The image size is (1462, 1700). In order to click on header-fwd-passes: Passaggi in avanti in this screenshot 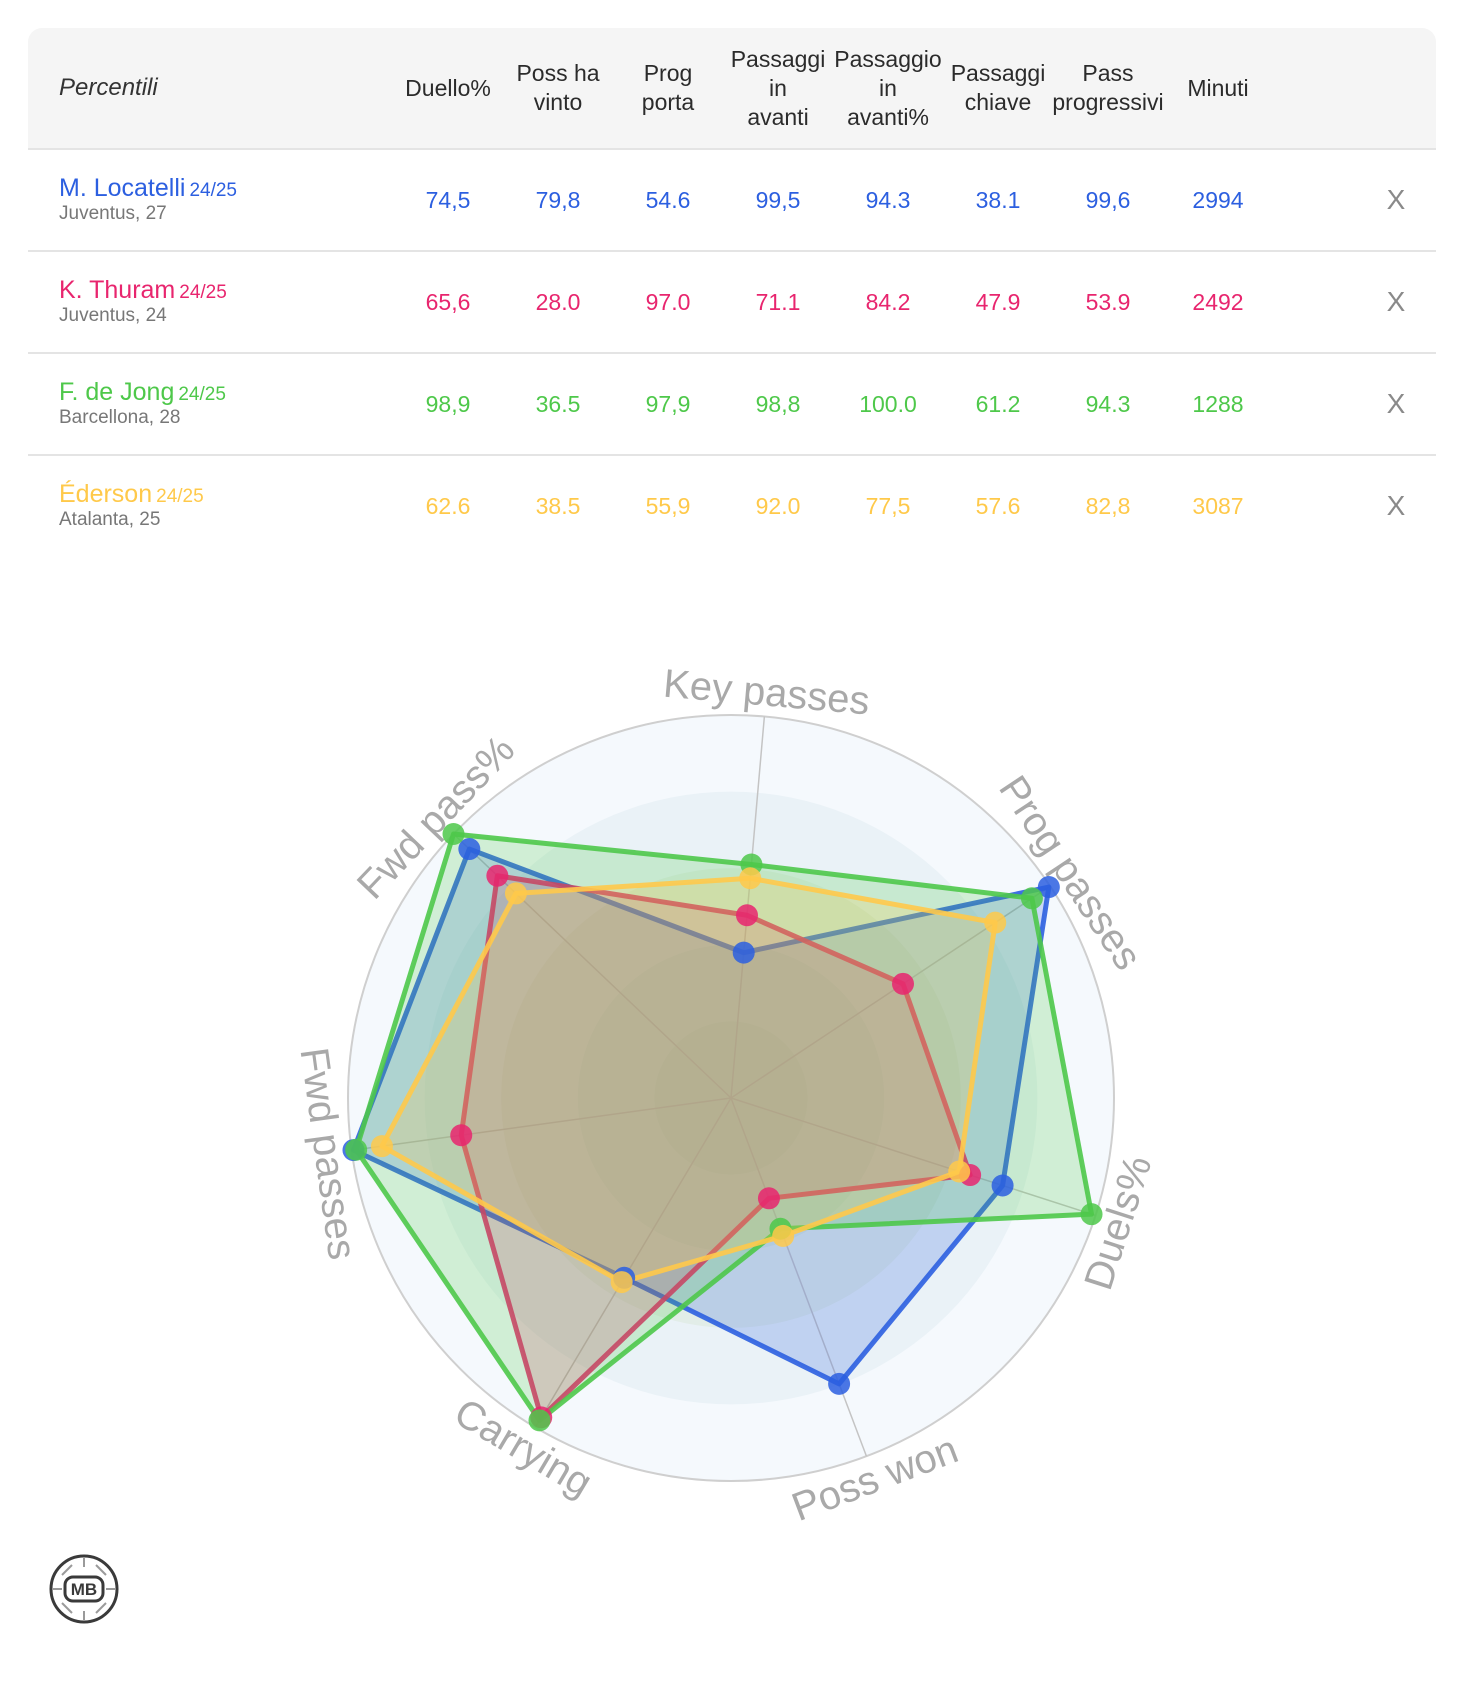, I will do `click(778, 87)`.